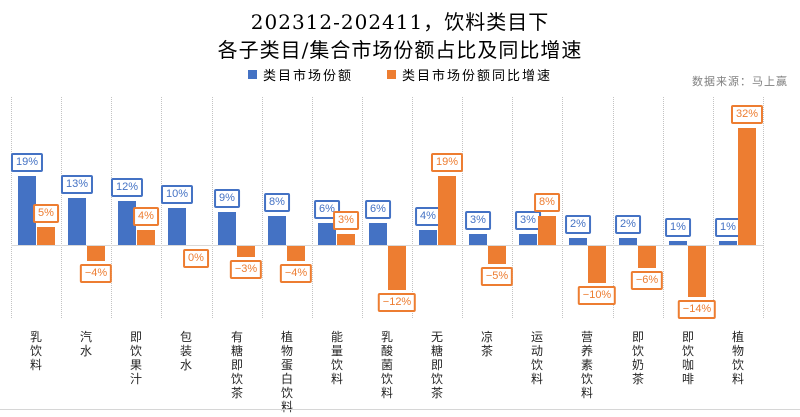  Describe the element at coordinates (277, 202) in the screenshot. I see `share-value-label: 8%` at that location.